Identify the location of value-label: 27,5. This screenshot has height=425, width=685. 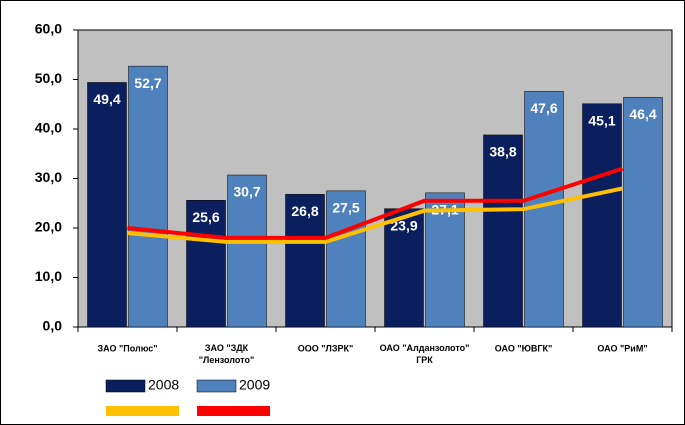
(345, 208).